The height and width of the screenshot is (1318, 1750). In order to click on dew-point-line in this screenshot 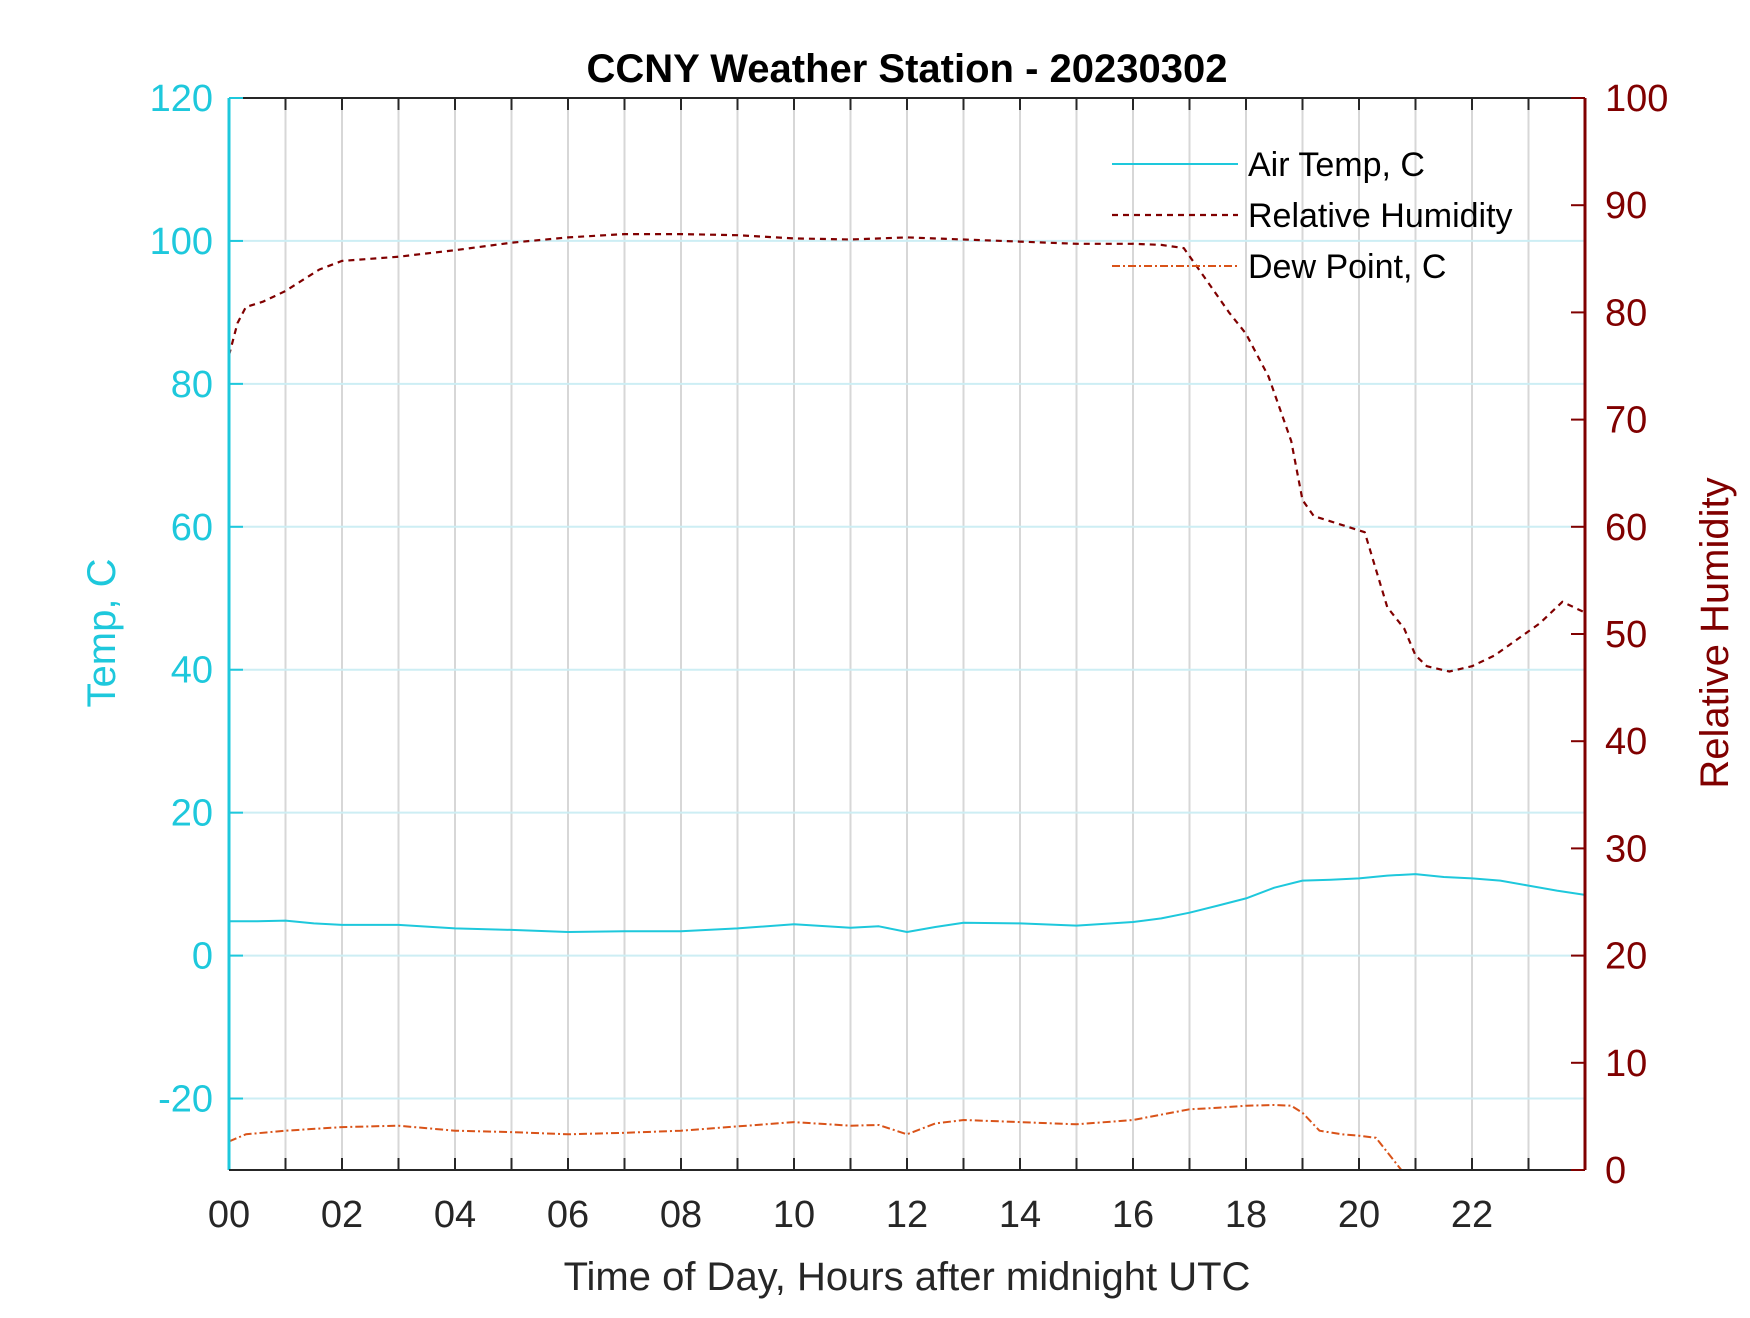, I will do `click(816, 1137)`.